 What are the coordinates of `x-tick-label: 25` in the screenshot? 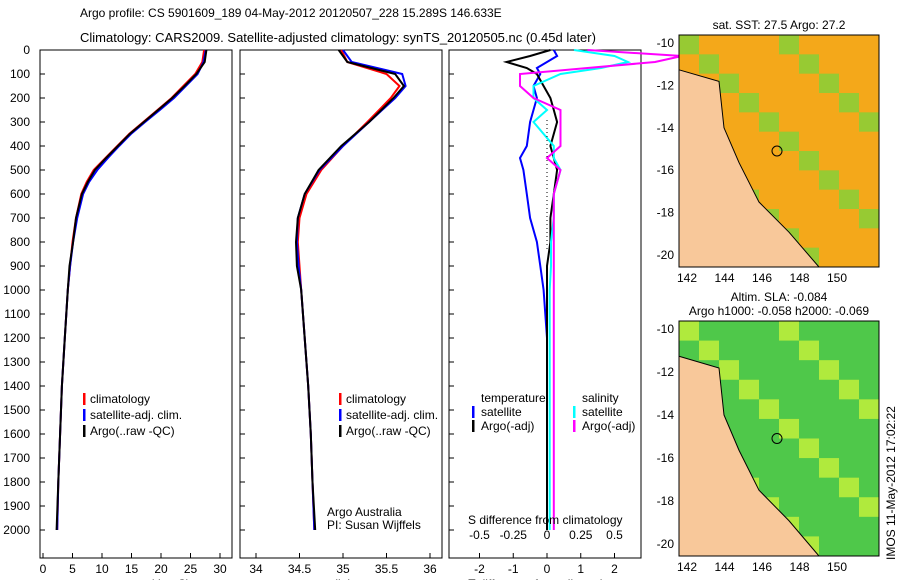 It's located at (191, 569).